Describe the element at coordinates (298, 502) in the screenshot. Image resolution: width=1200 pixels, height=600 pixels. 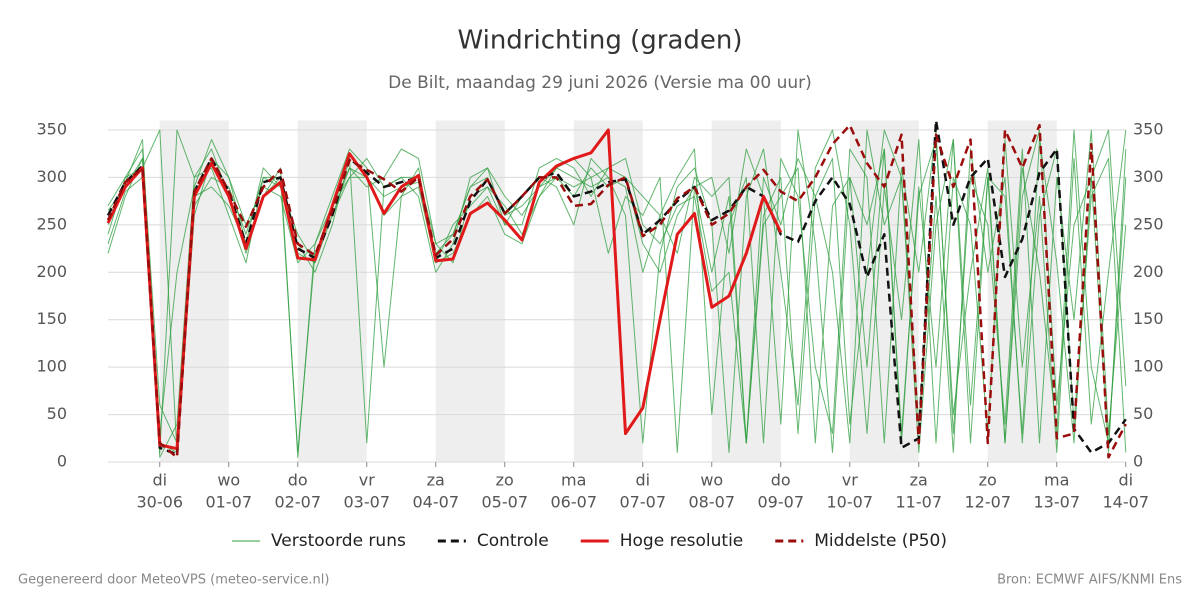
I see `x-tick-date: 02-07` at that location.